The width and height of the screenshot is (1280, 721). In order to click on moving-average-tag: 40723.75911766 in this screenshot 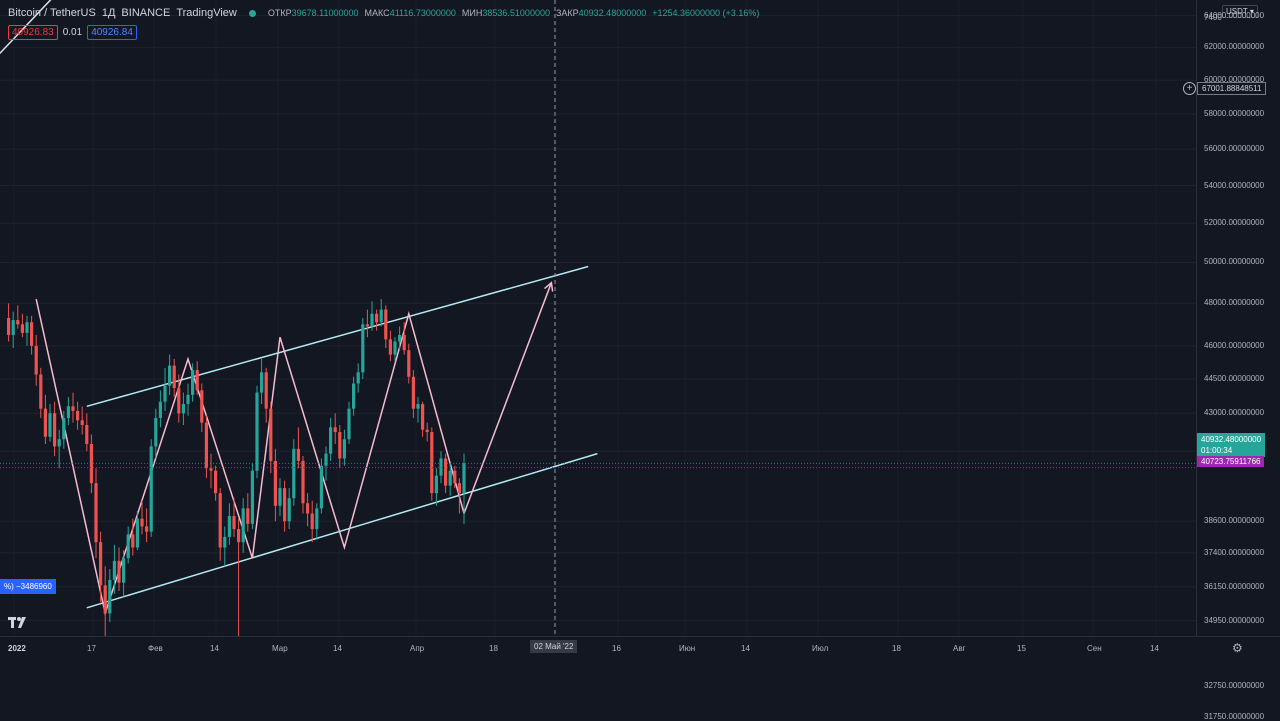, I will do `click(1231, 461)`.